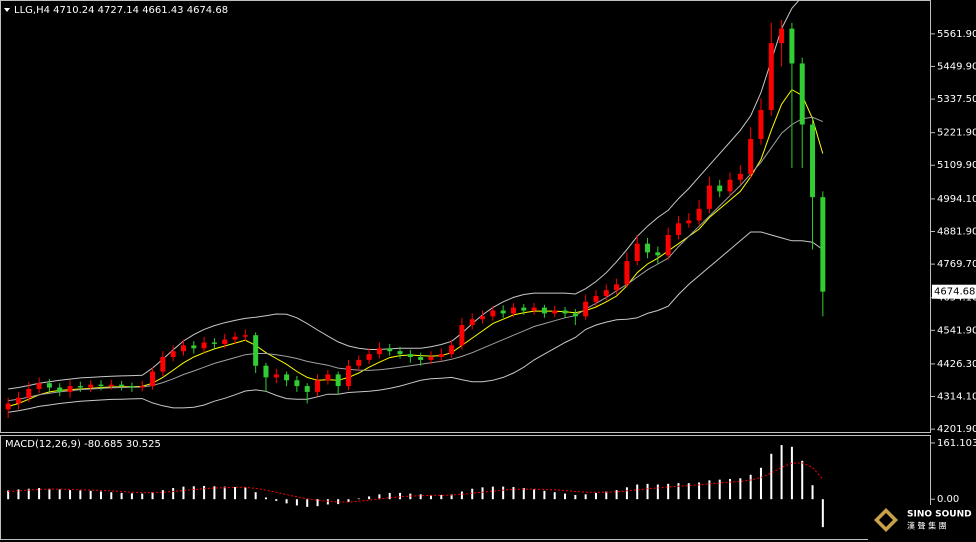 The width and height of the screenshot is (976, 542). I want to click on y-tick-label: 4994.10, so click(956, 199).